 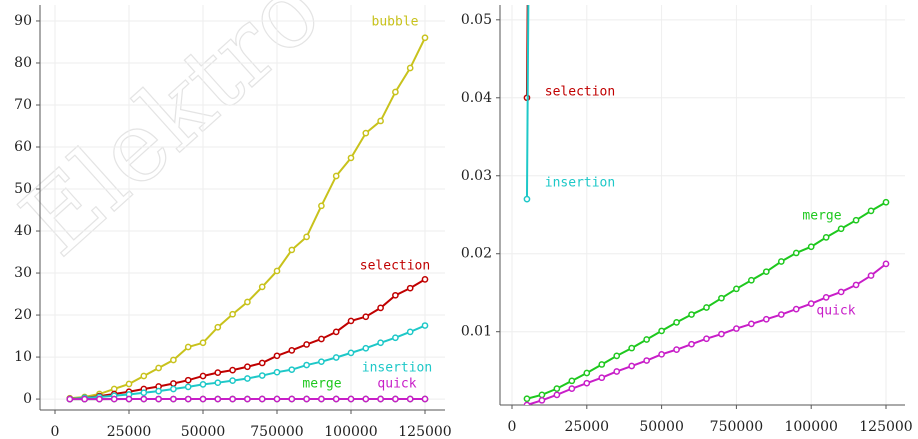 What do you see at coordinates (396, 384) in the screenshot?
I see `series-label: quick` at bounding box center [396, 384].